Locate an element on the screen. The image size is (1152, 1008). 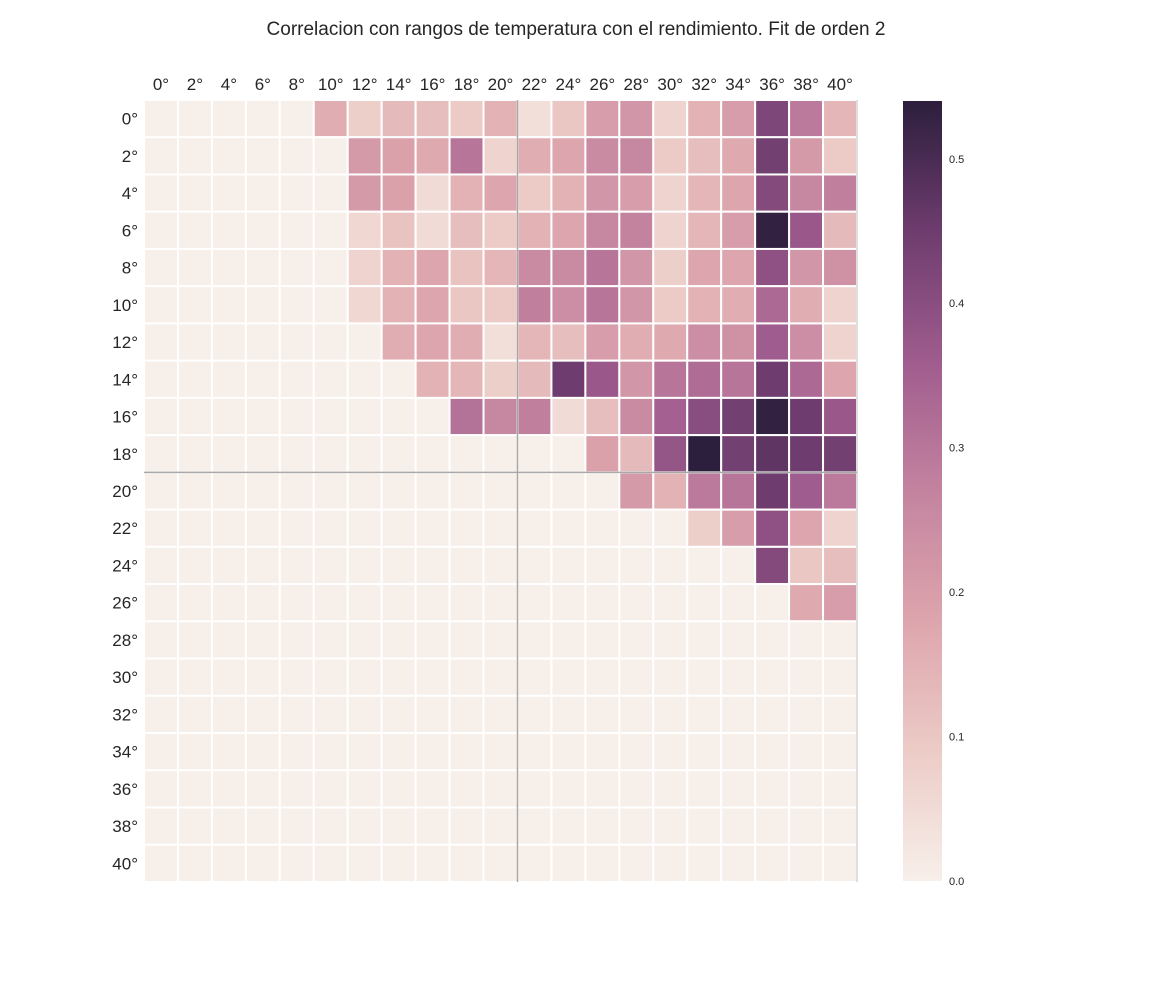
x-tick-label: 6° is located at coordinates (263, 84).